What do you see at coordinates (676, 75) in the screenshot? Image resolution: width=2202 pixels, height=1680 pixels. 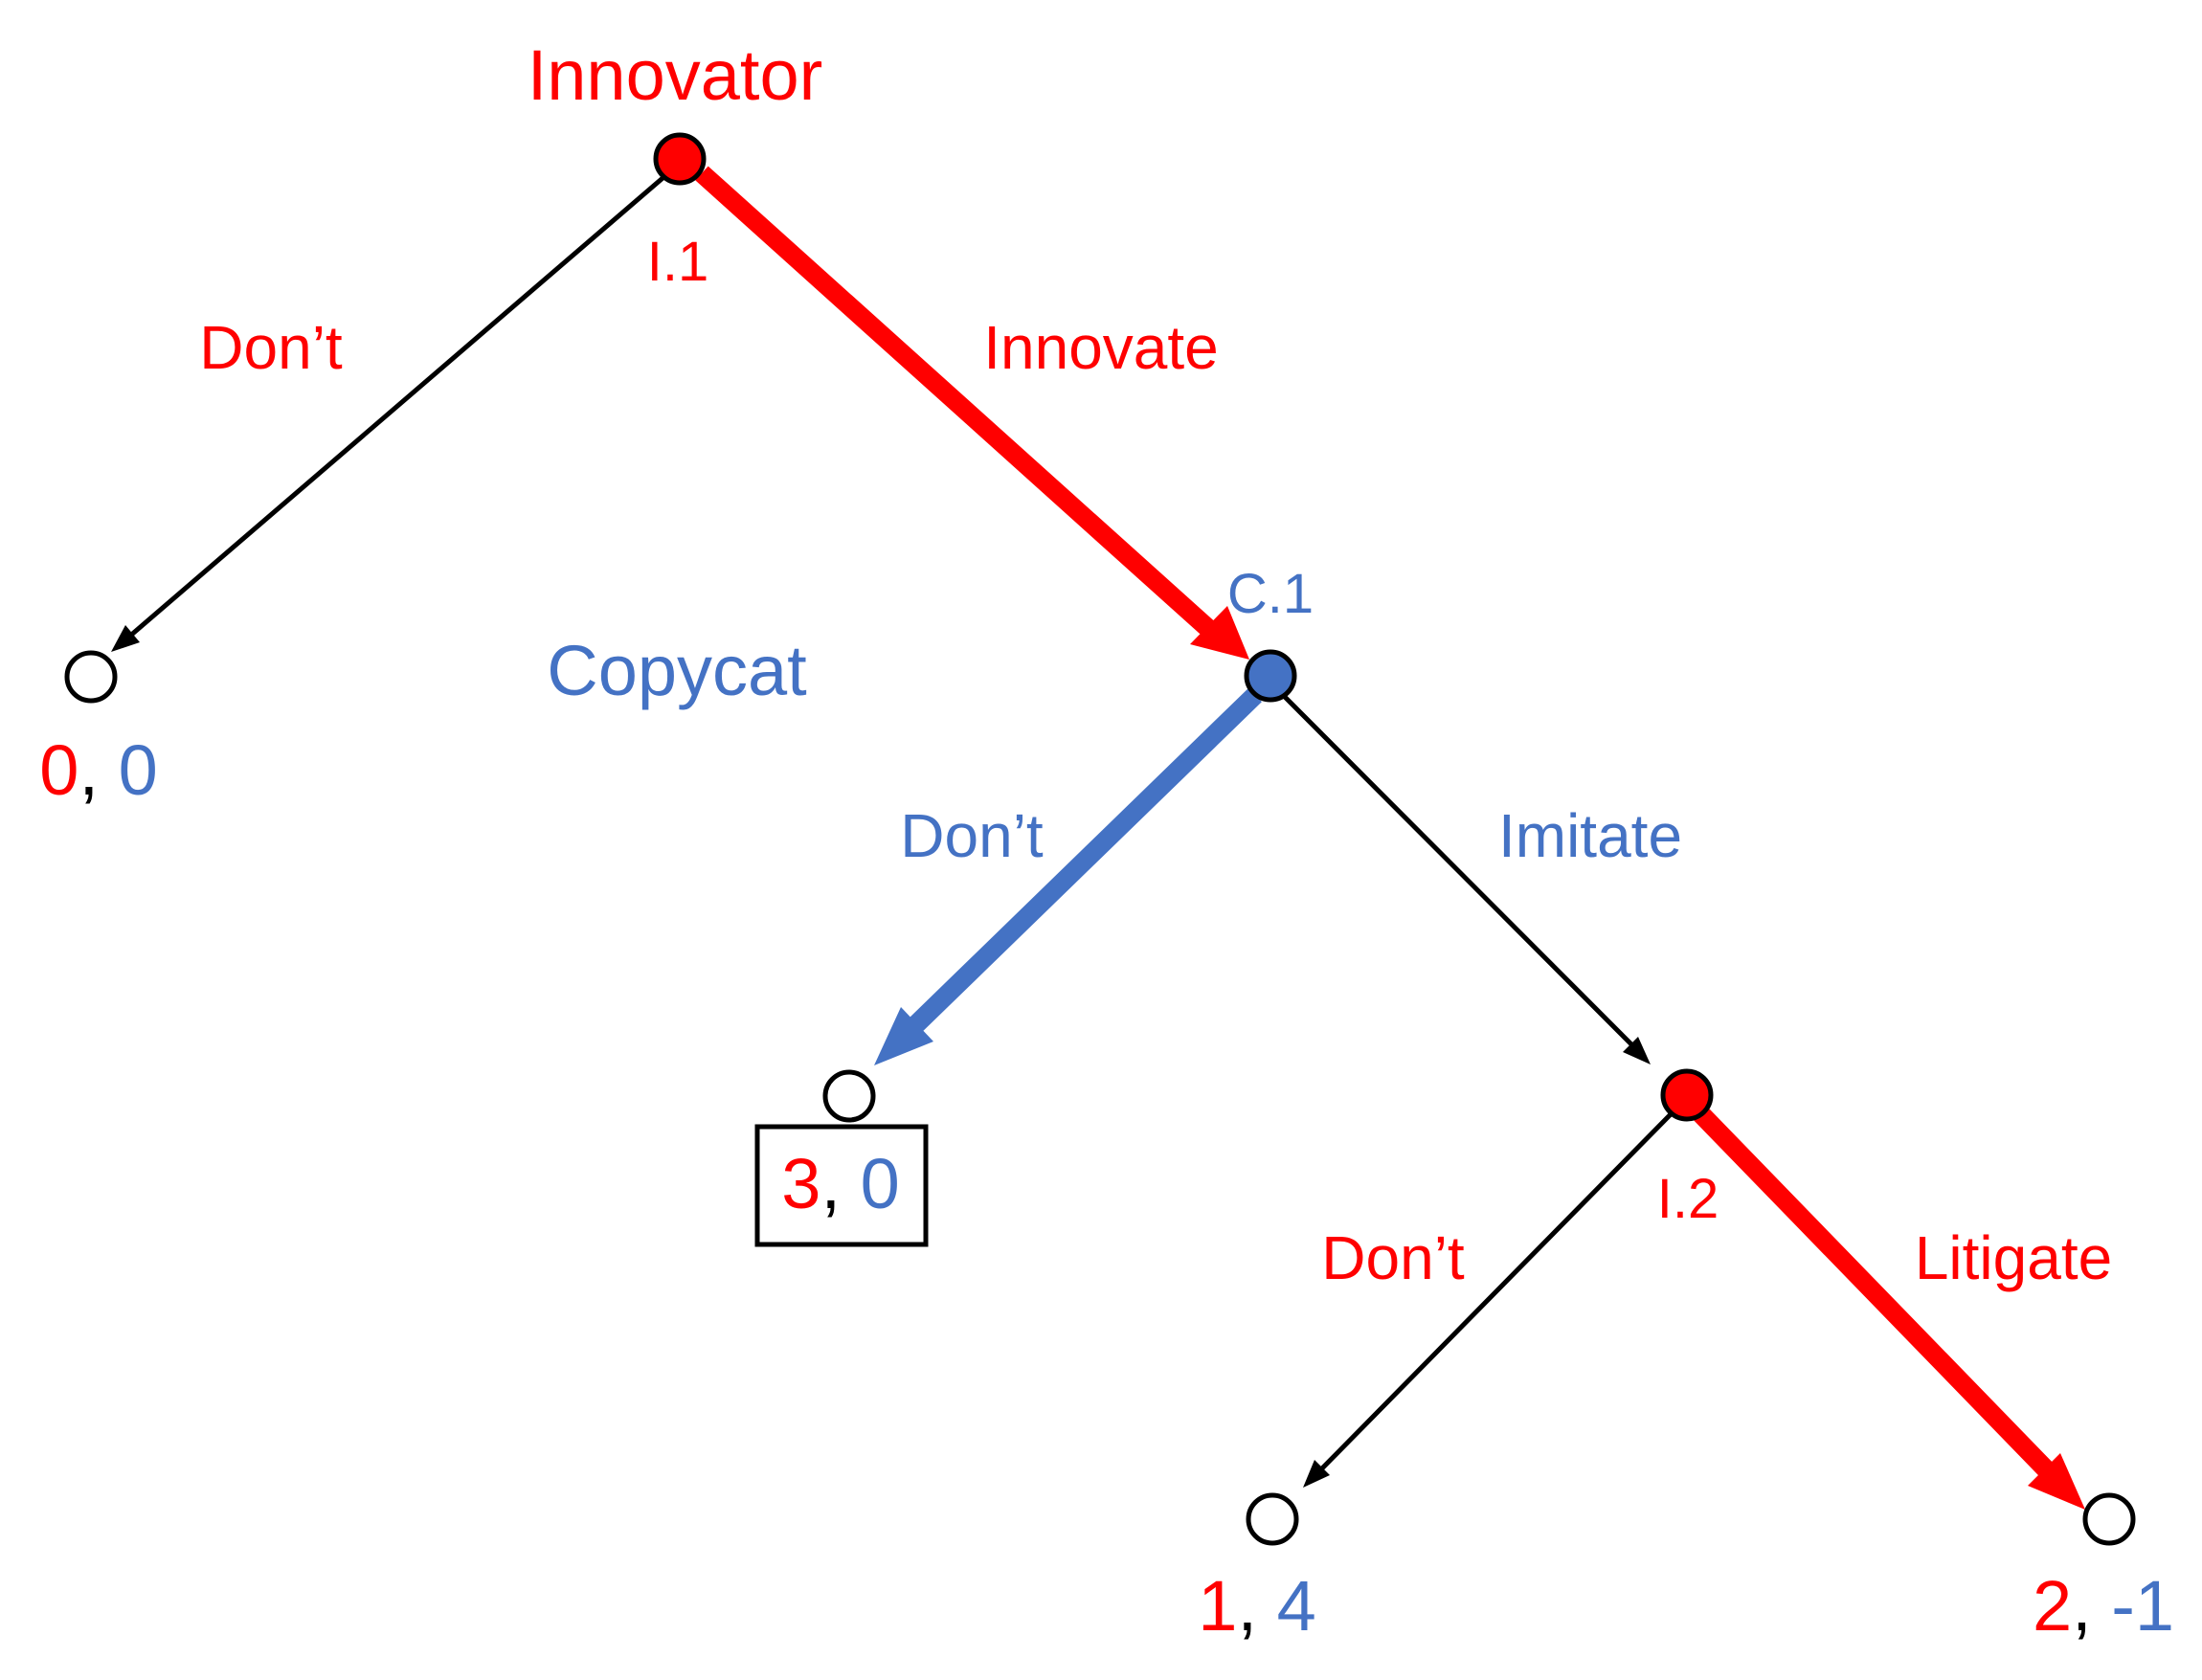 I see `player-name-innovator: Innovator` at bounding box center [676, 75].